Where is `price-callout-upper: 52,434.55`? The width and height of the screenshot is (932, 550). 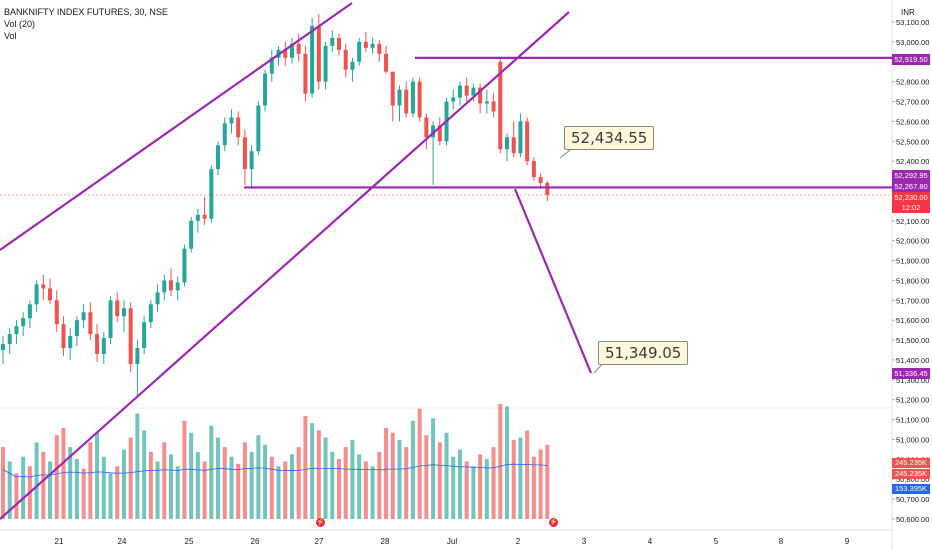
price-callout-upper: 52,434.55 is located at coordinates (609, 138).